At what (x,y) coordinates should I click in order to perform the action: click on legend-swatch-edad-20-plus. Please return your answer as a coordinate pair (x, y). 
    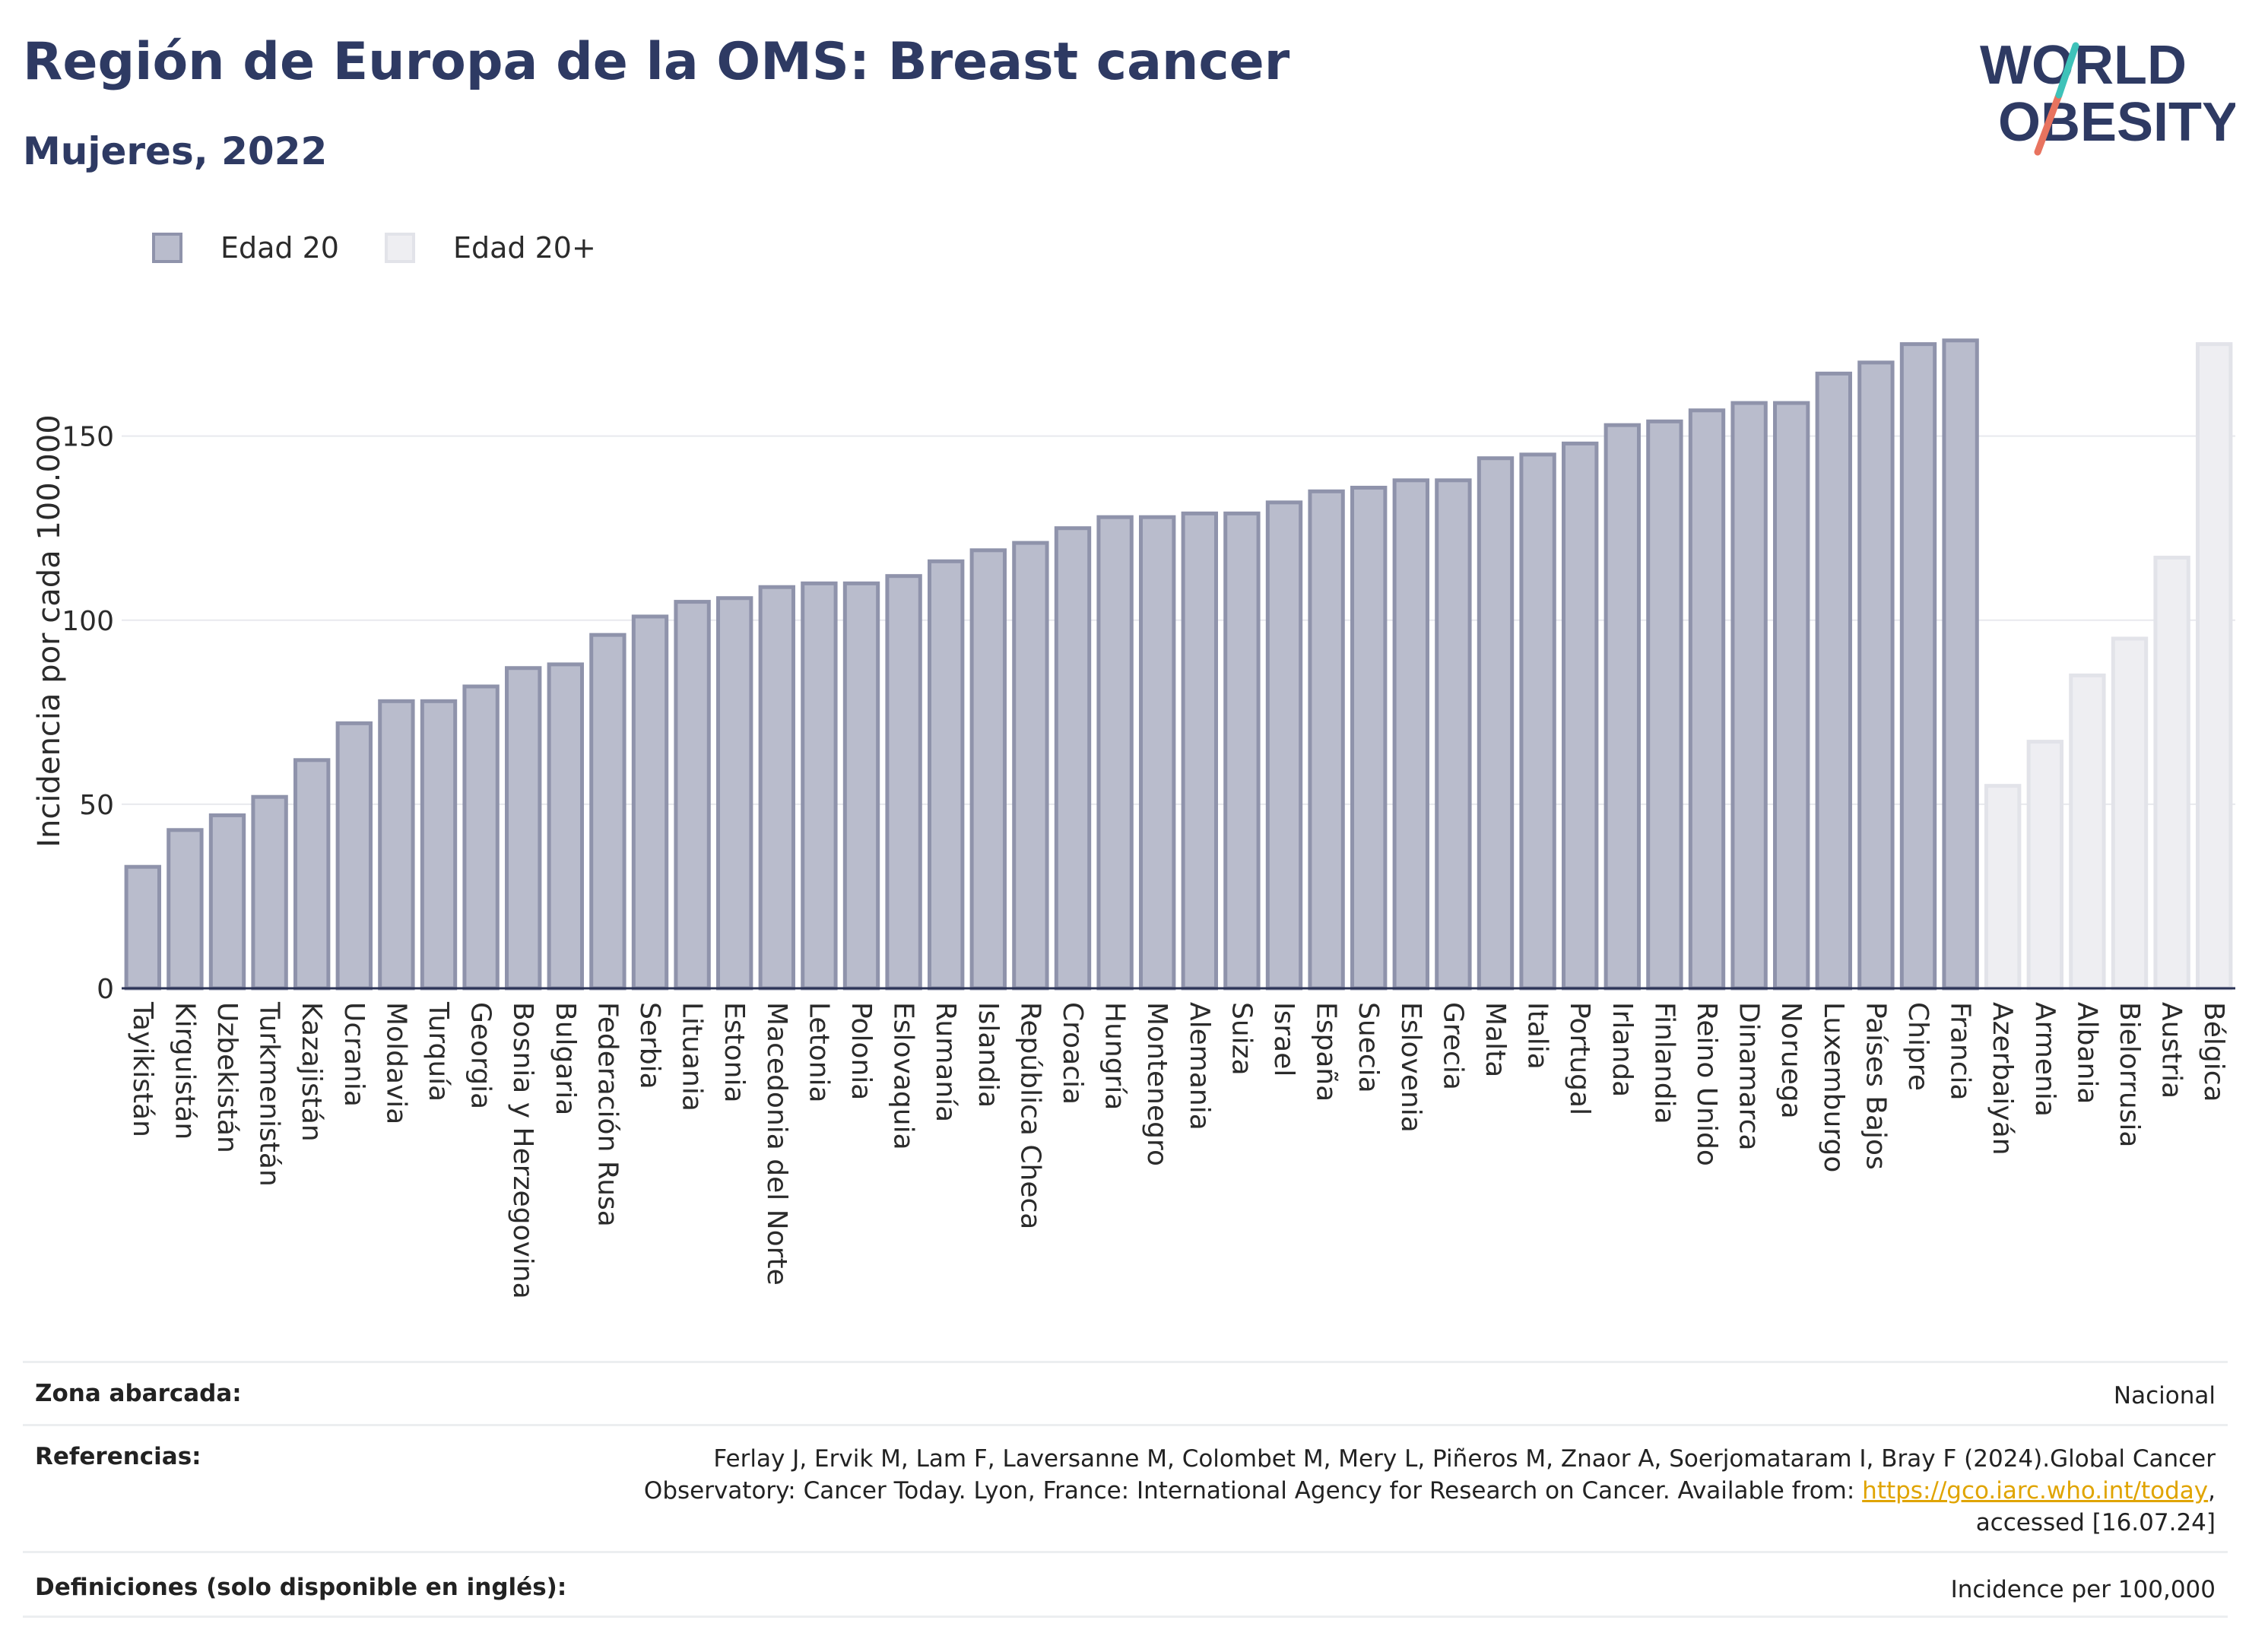
    Looking at the image, I should click on (399, 248).